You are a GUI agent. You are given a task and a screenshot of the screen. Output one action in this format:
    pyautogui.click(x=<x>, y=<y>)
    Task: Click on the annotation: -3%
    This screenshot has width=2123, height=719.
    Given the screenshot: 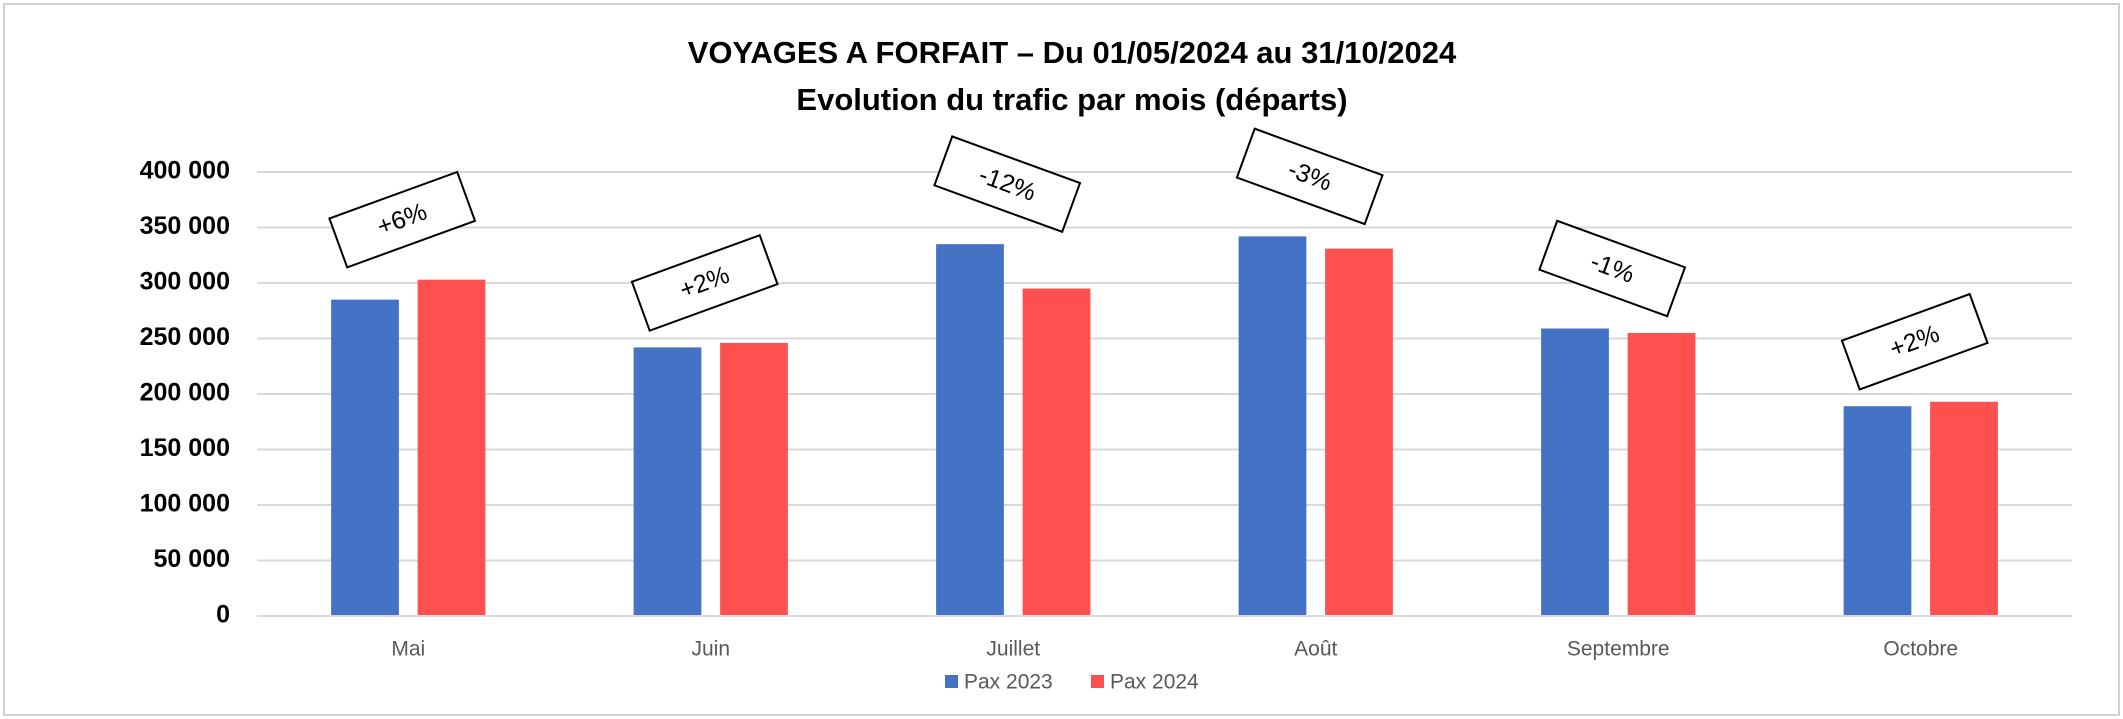 What is the action you would take?
    pyautogui.click(x=1309, y=176)
    